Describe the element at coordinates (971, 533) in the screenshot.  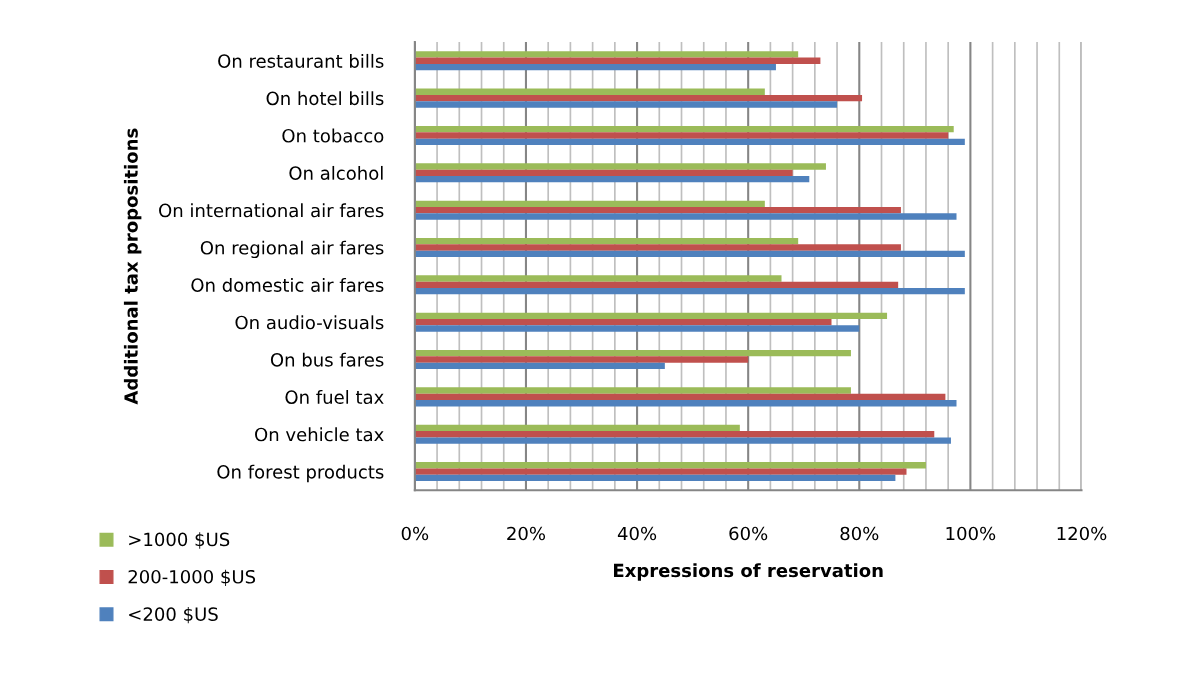
I see `x-tick-label: 100%` at that location.